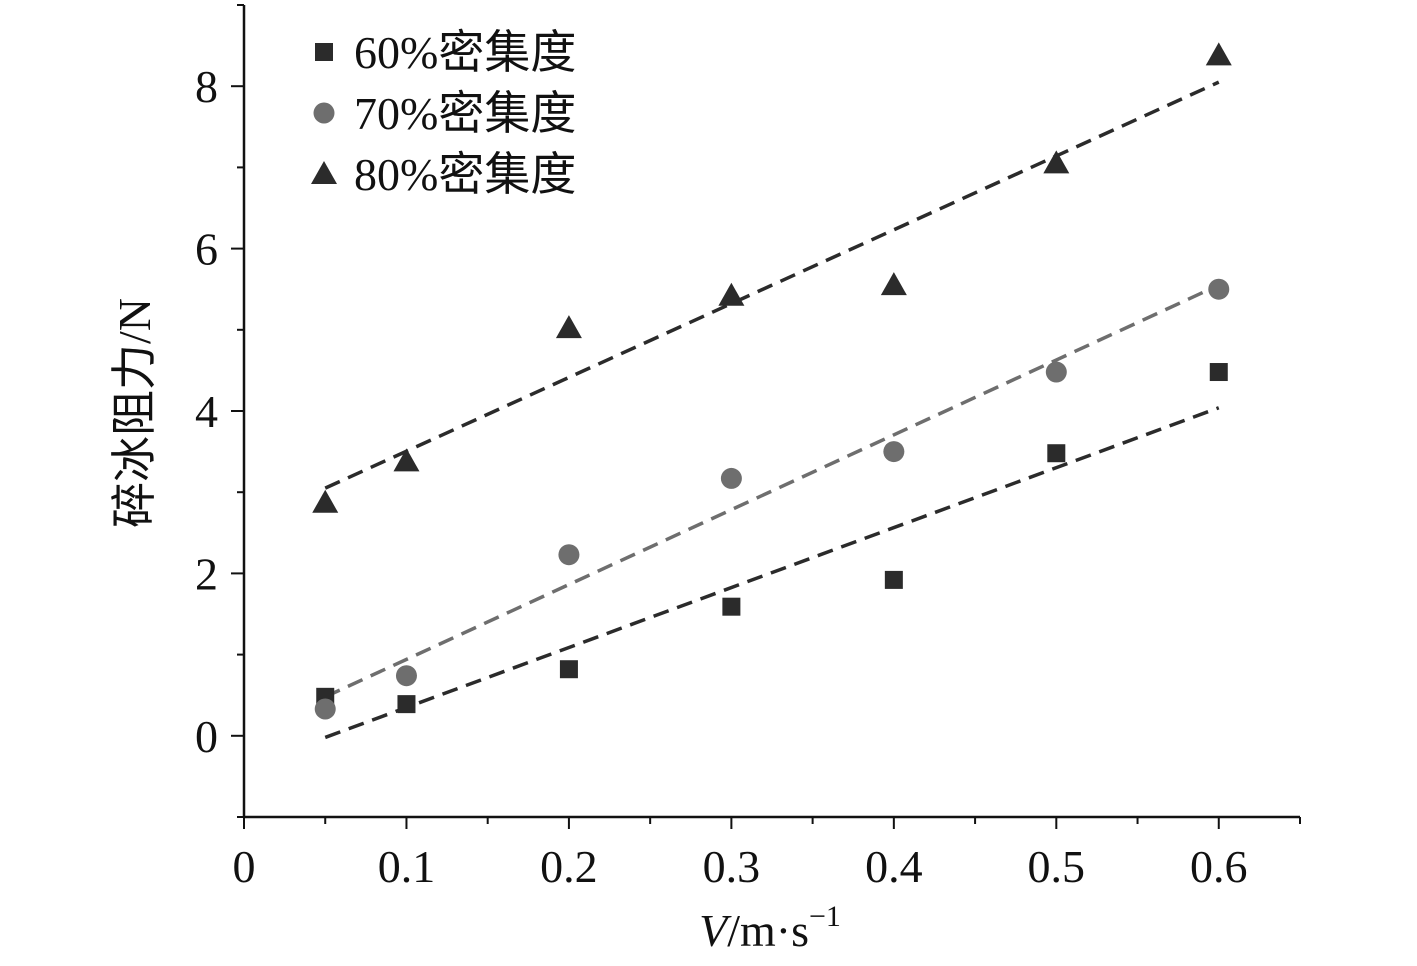 The image size is (1417, 966). What do you see at coordinates (206, 411) in the screenshot?
I see `y-tick-label: 4` at bounding box center [206, 411].